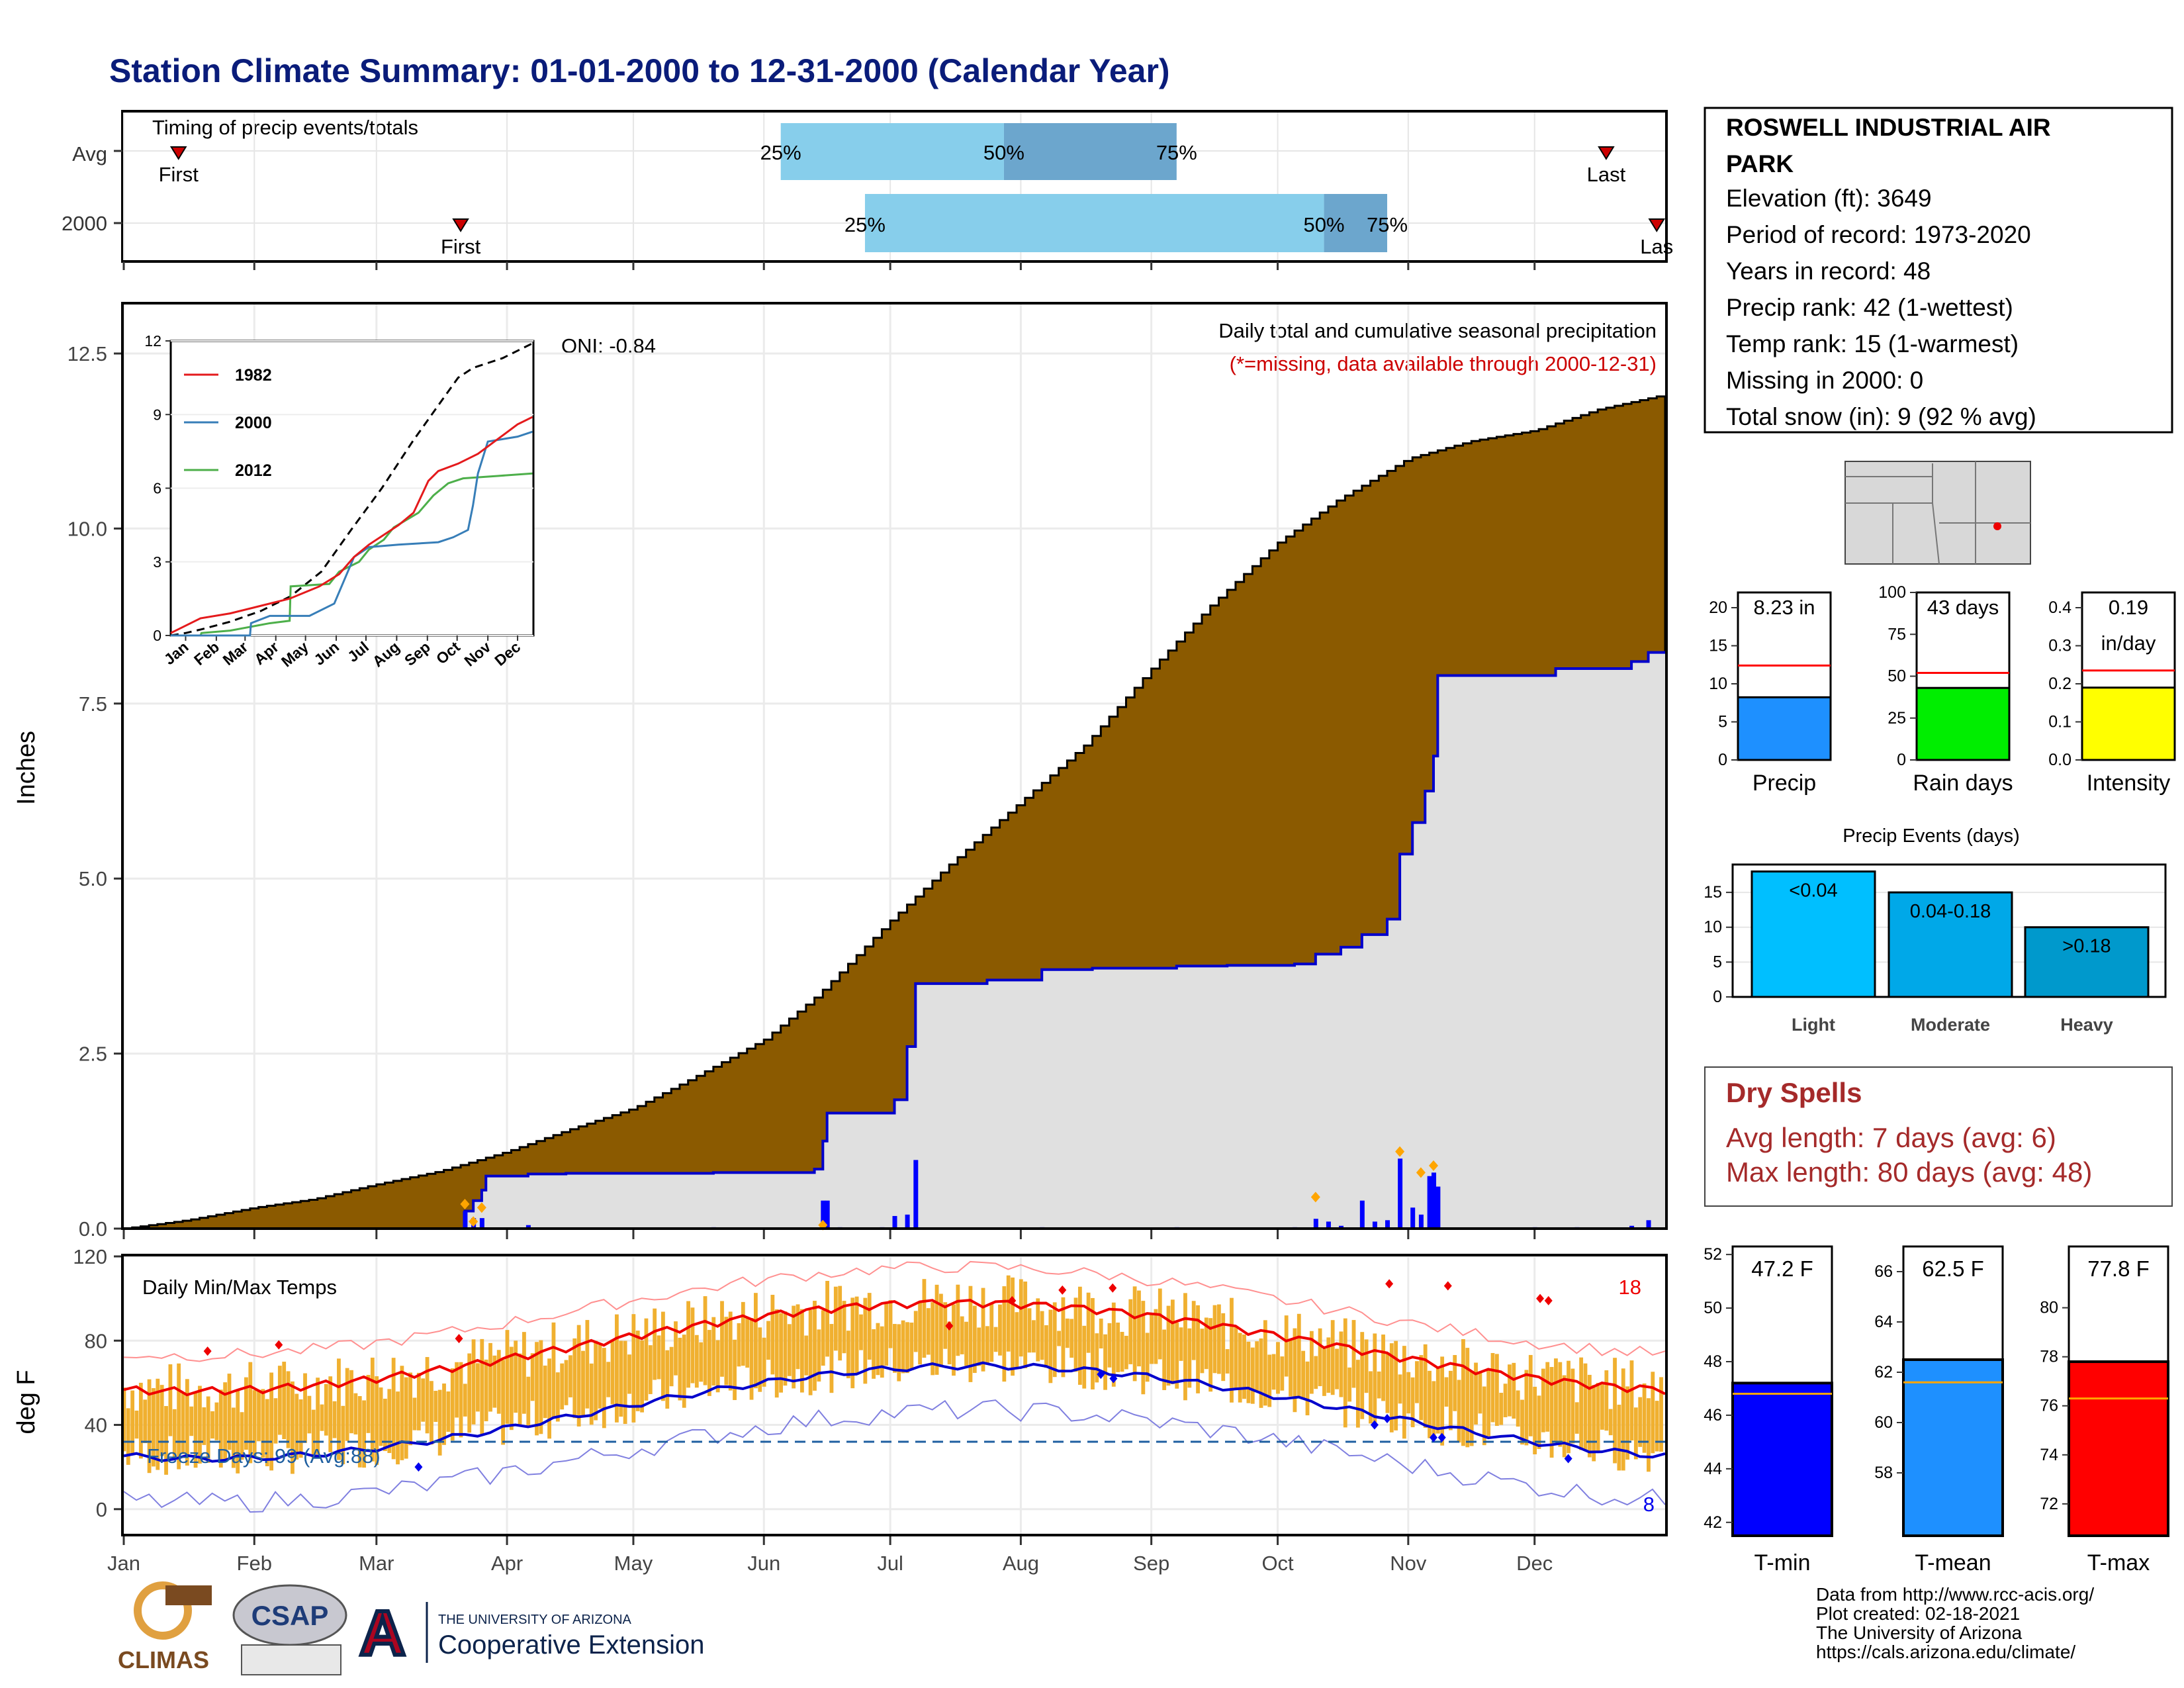 Image resolution: width=2184 pixels, height=1688 pixels. Describe the element at coordinates (93, 1054) in the screenshot. I see `precip-y-tick-label: 2.5` at that location.